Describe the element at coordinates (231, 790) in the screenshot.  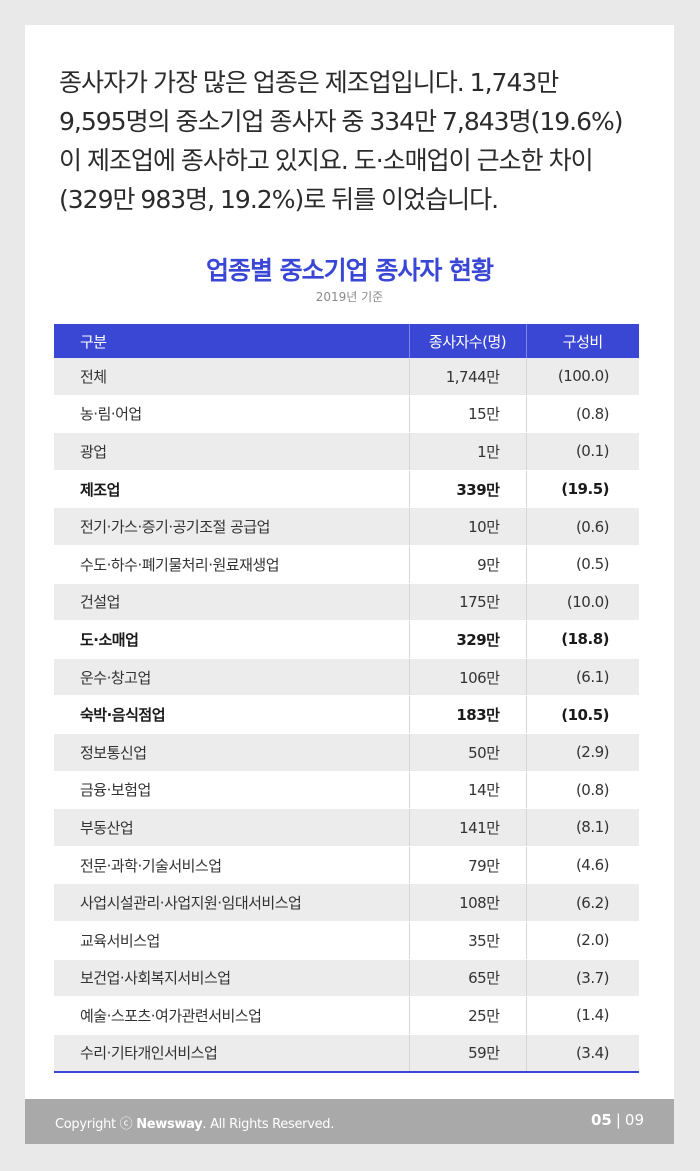
I see `row-category: 금융·보험업` at that location.